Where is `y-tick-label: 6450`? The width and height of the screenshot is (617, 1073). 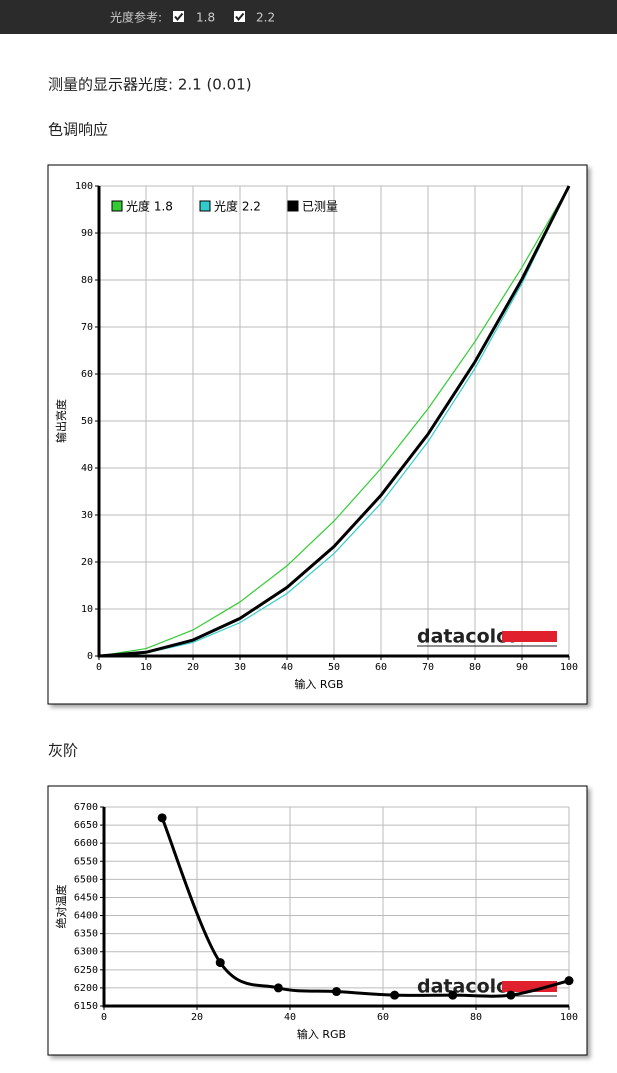
y-tick-label: 6450 is located at coordinates (86, 897).